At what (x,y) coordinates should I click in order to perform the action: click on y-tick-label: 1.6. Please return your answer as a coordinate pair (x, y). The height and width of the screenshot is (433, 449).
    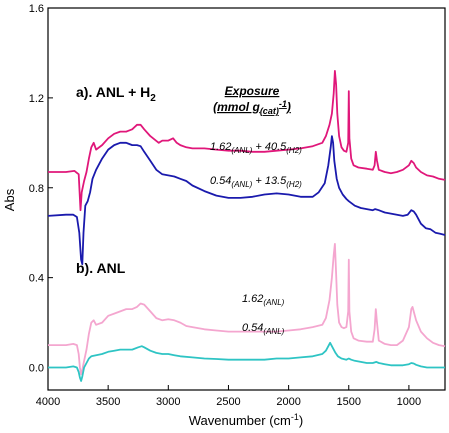
    Looking at the image, I should click on (36, 9).